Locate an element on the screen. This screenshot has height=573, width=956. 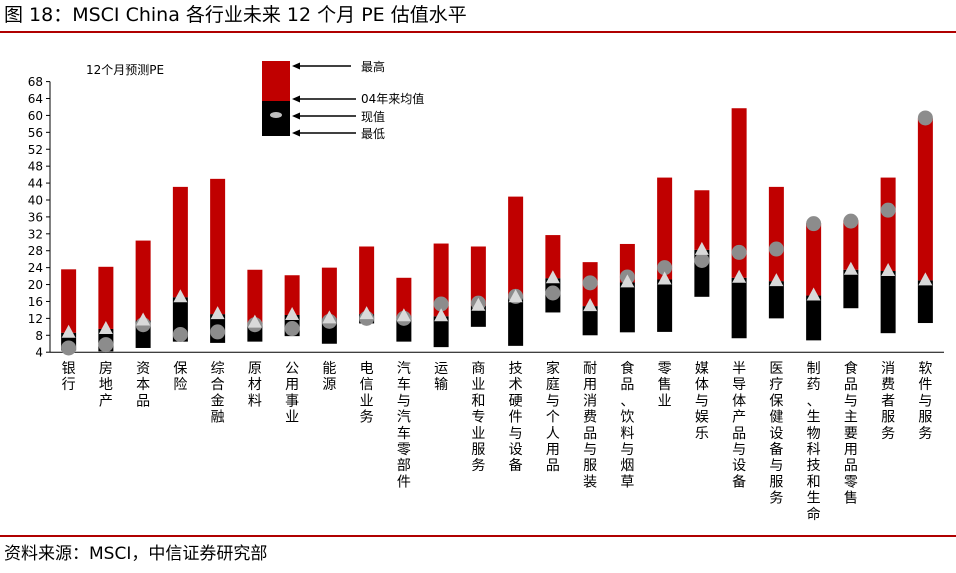
x-category-label: 家庭与个人用品 is located at coordinates (553, 417).